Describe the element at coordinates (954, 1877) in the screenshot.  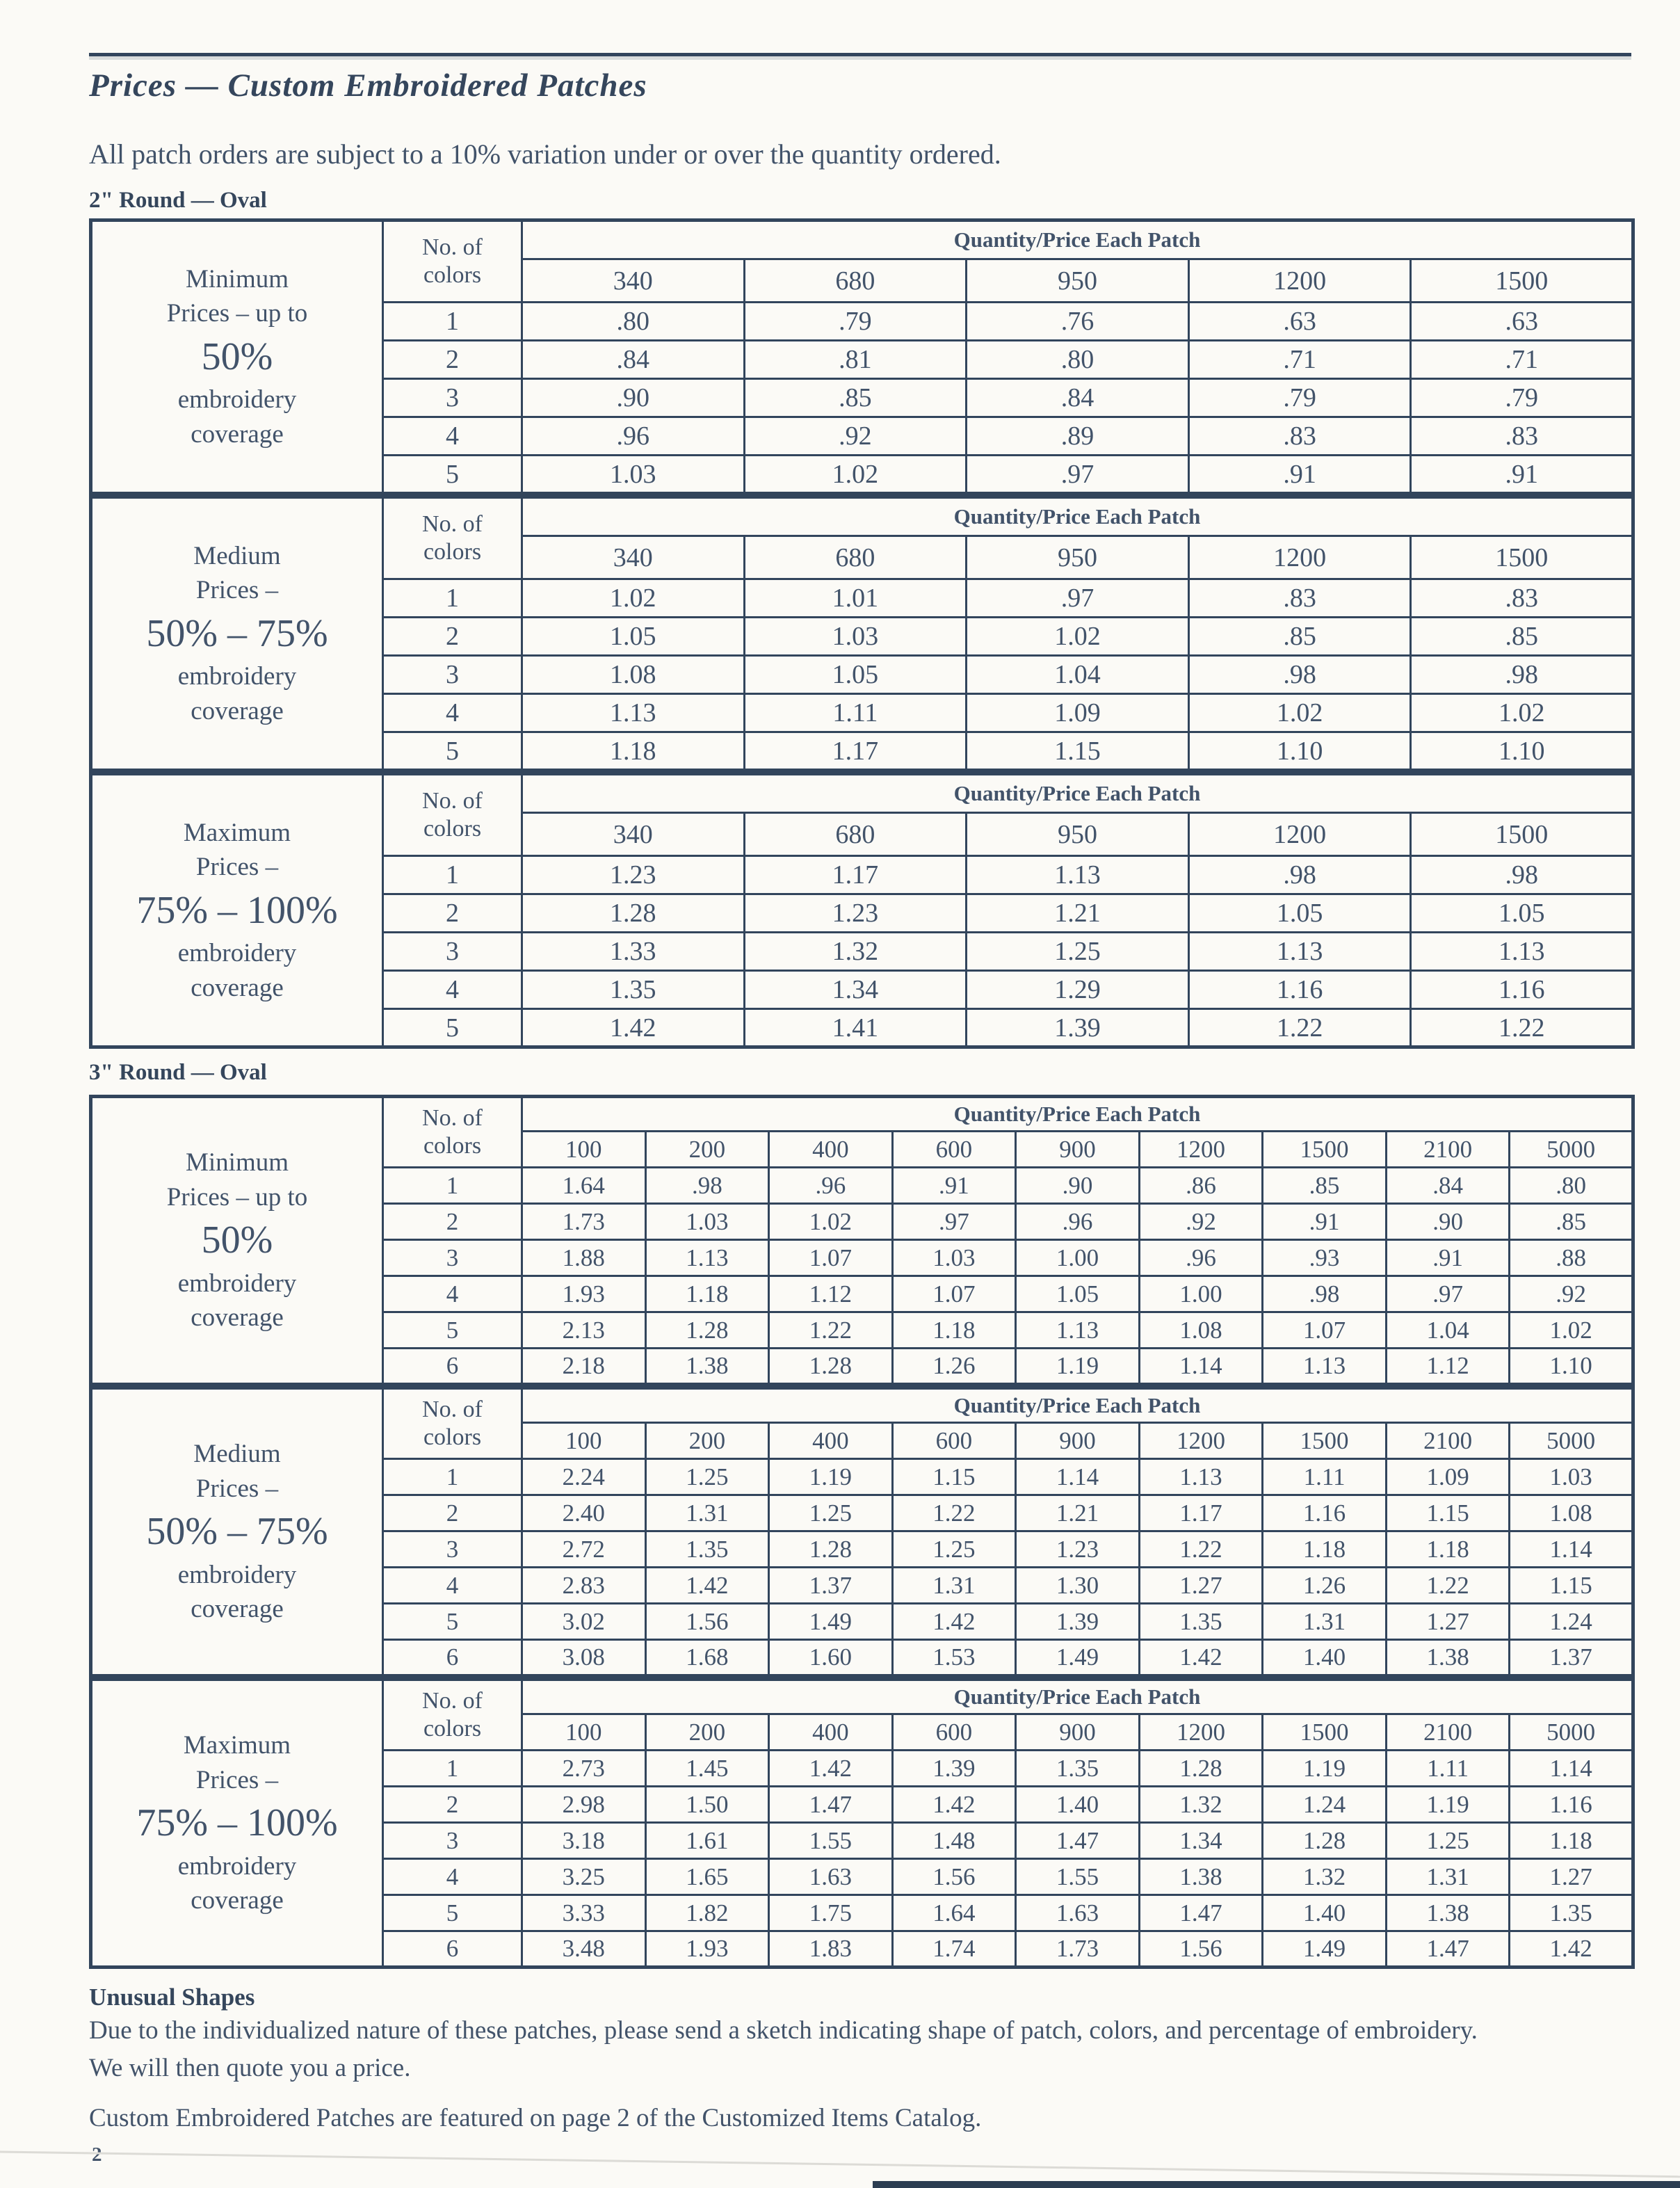
I see `price-cell: 1.56` at that location.